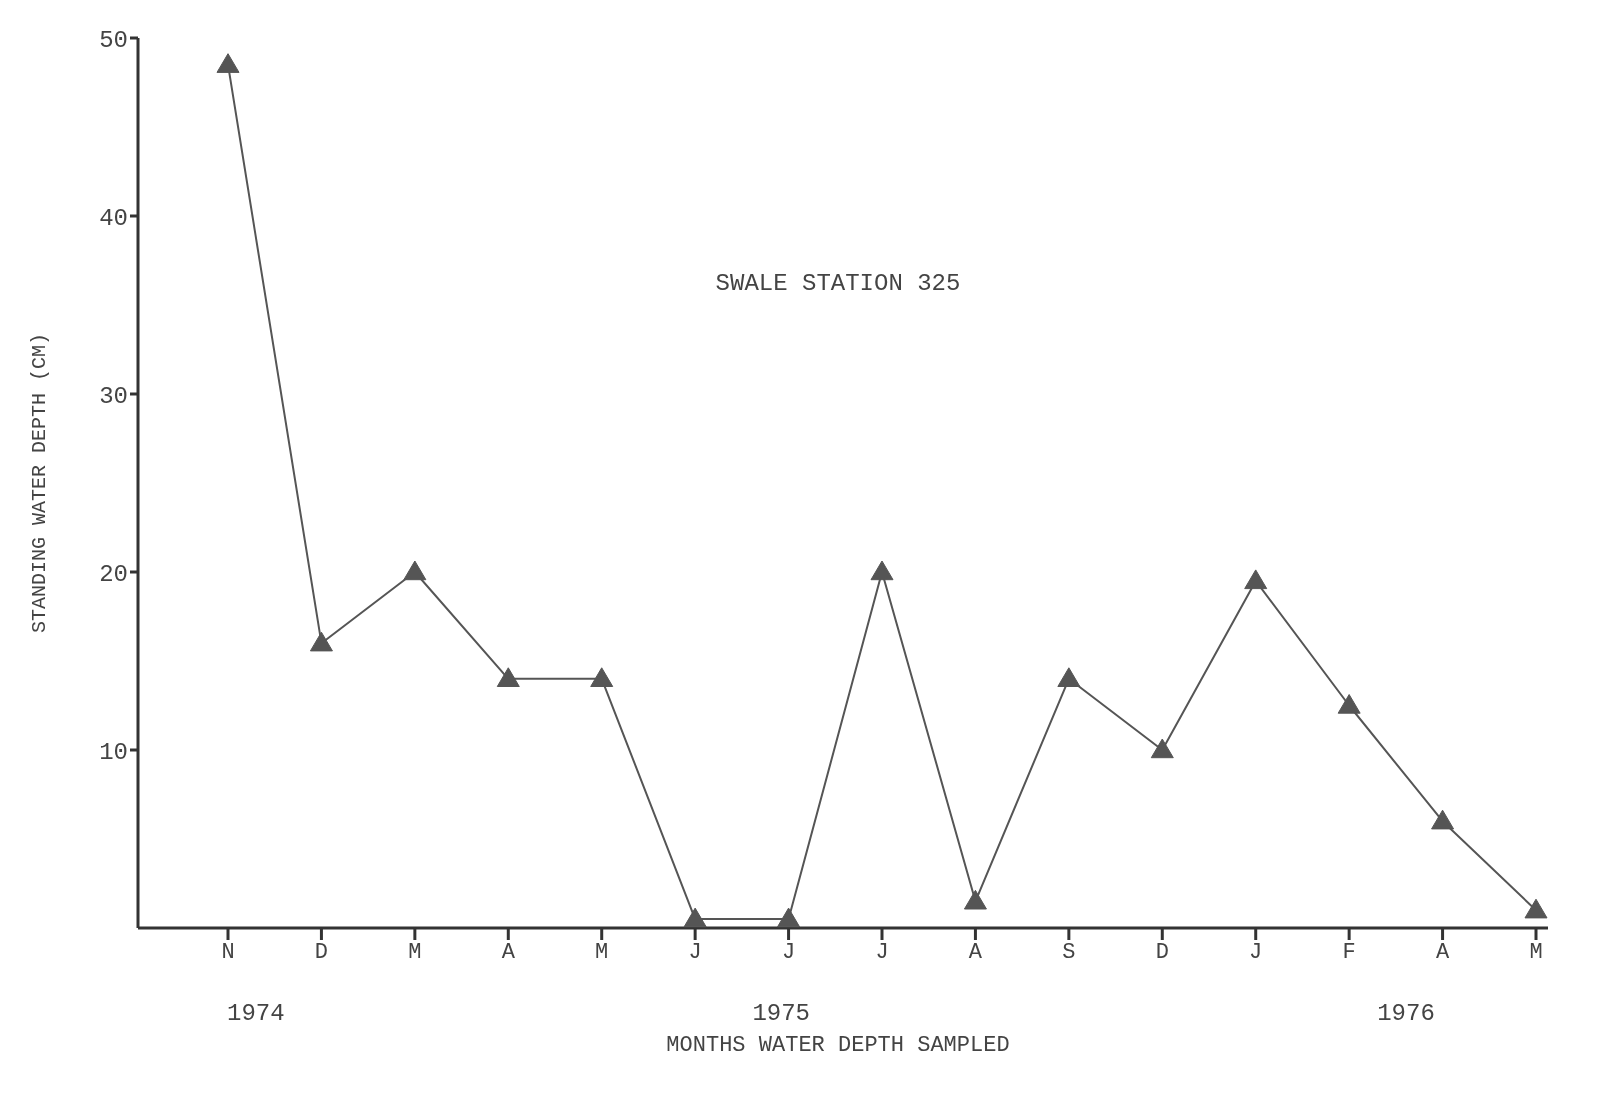 This screenshot has width=1614, height=1113. Describe the element at coordinates (838, 1045) in the screenshot. I see `x-axis-title: MONTHS WATER DEPTH SAMPLED` at that location.